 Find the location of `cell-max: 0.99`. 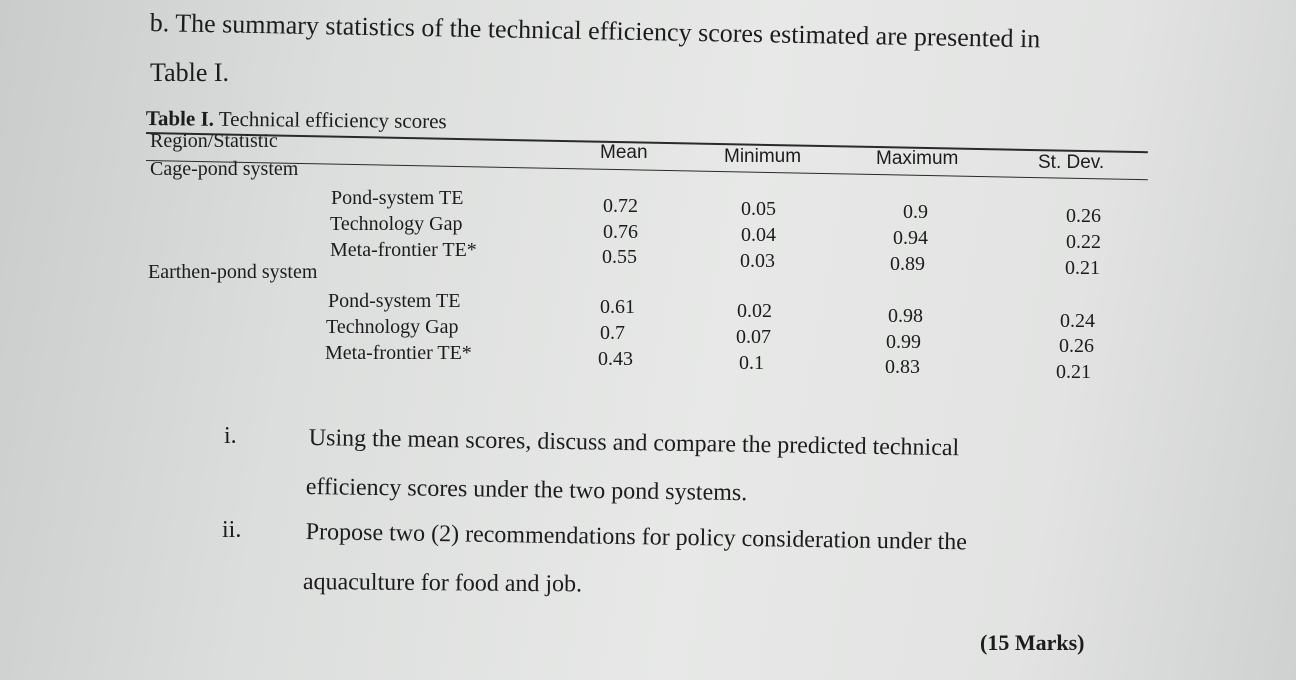

cell-max: 0.99 is located at coordinates (903, 342).